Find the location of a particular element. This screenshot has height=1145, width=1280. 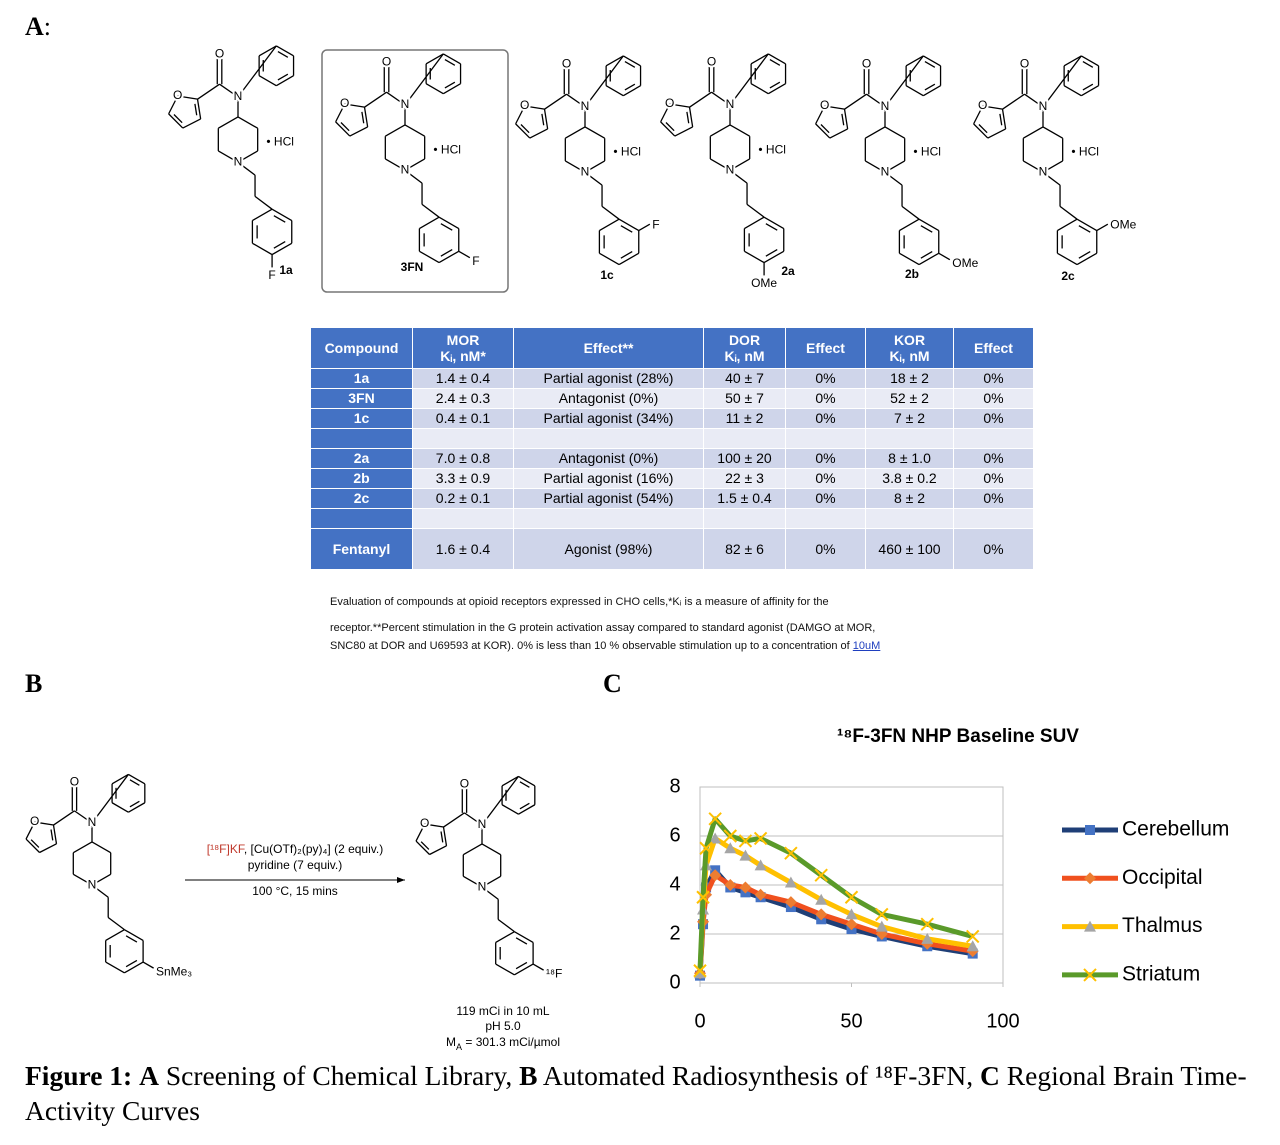

y-tick-label: 2 is located at coordinates (674, 933).